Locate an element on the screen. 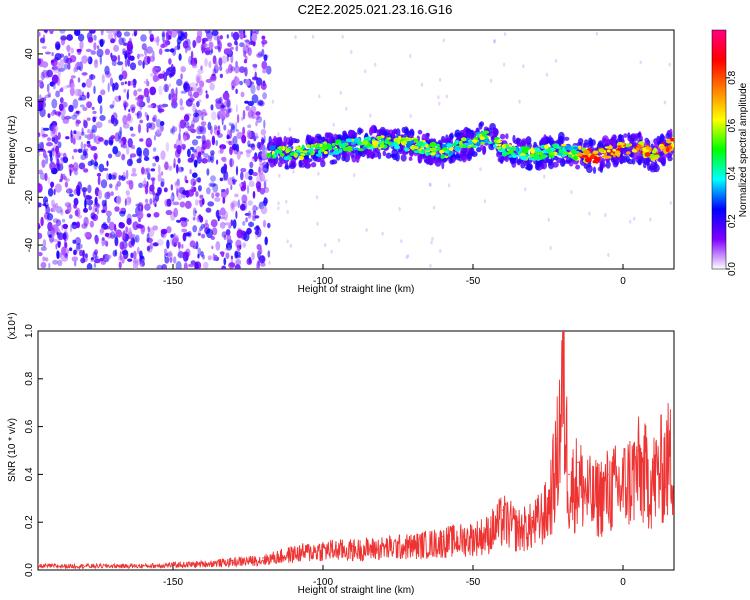 Image resolution: width=750 pixels, height=600 pixels. snr-y-ticks: 0.0 0.2 0.4 0.6 0.8 1.0 is located at coordinates (33, 450).